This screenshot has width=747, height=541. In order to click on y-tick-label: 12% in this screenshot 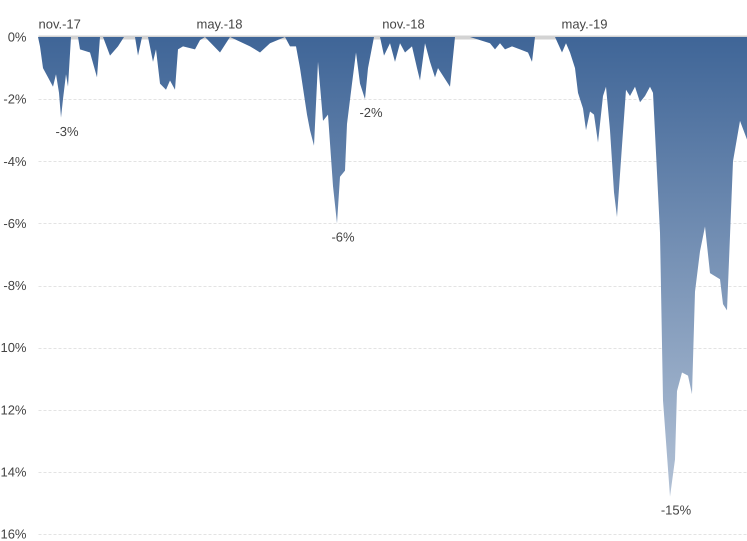, I will do `click(13, 410)`.